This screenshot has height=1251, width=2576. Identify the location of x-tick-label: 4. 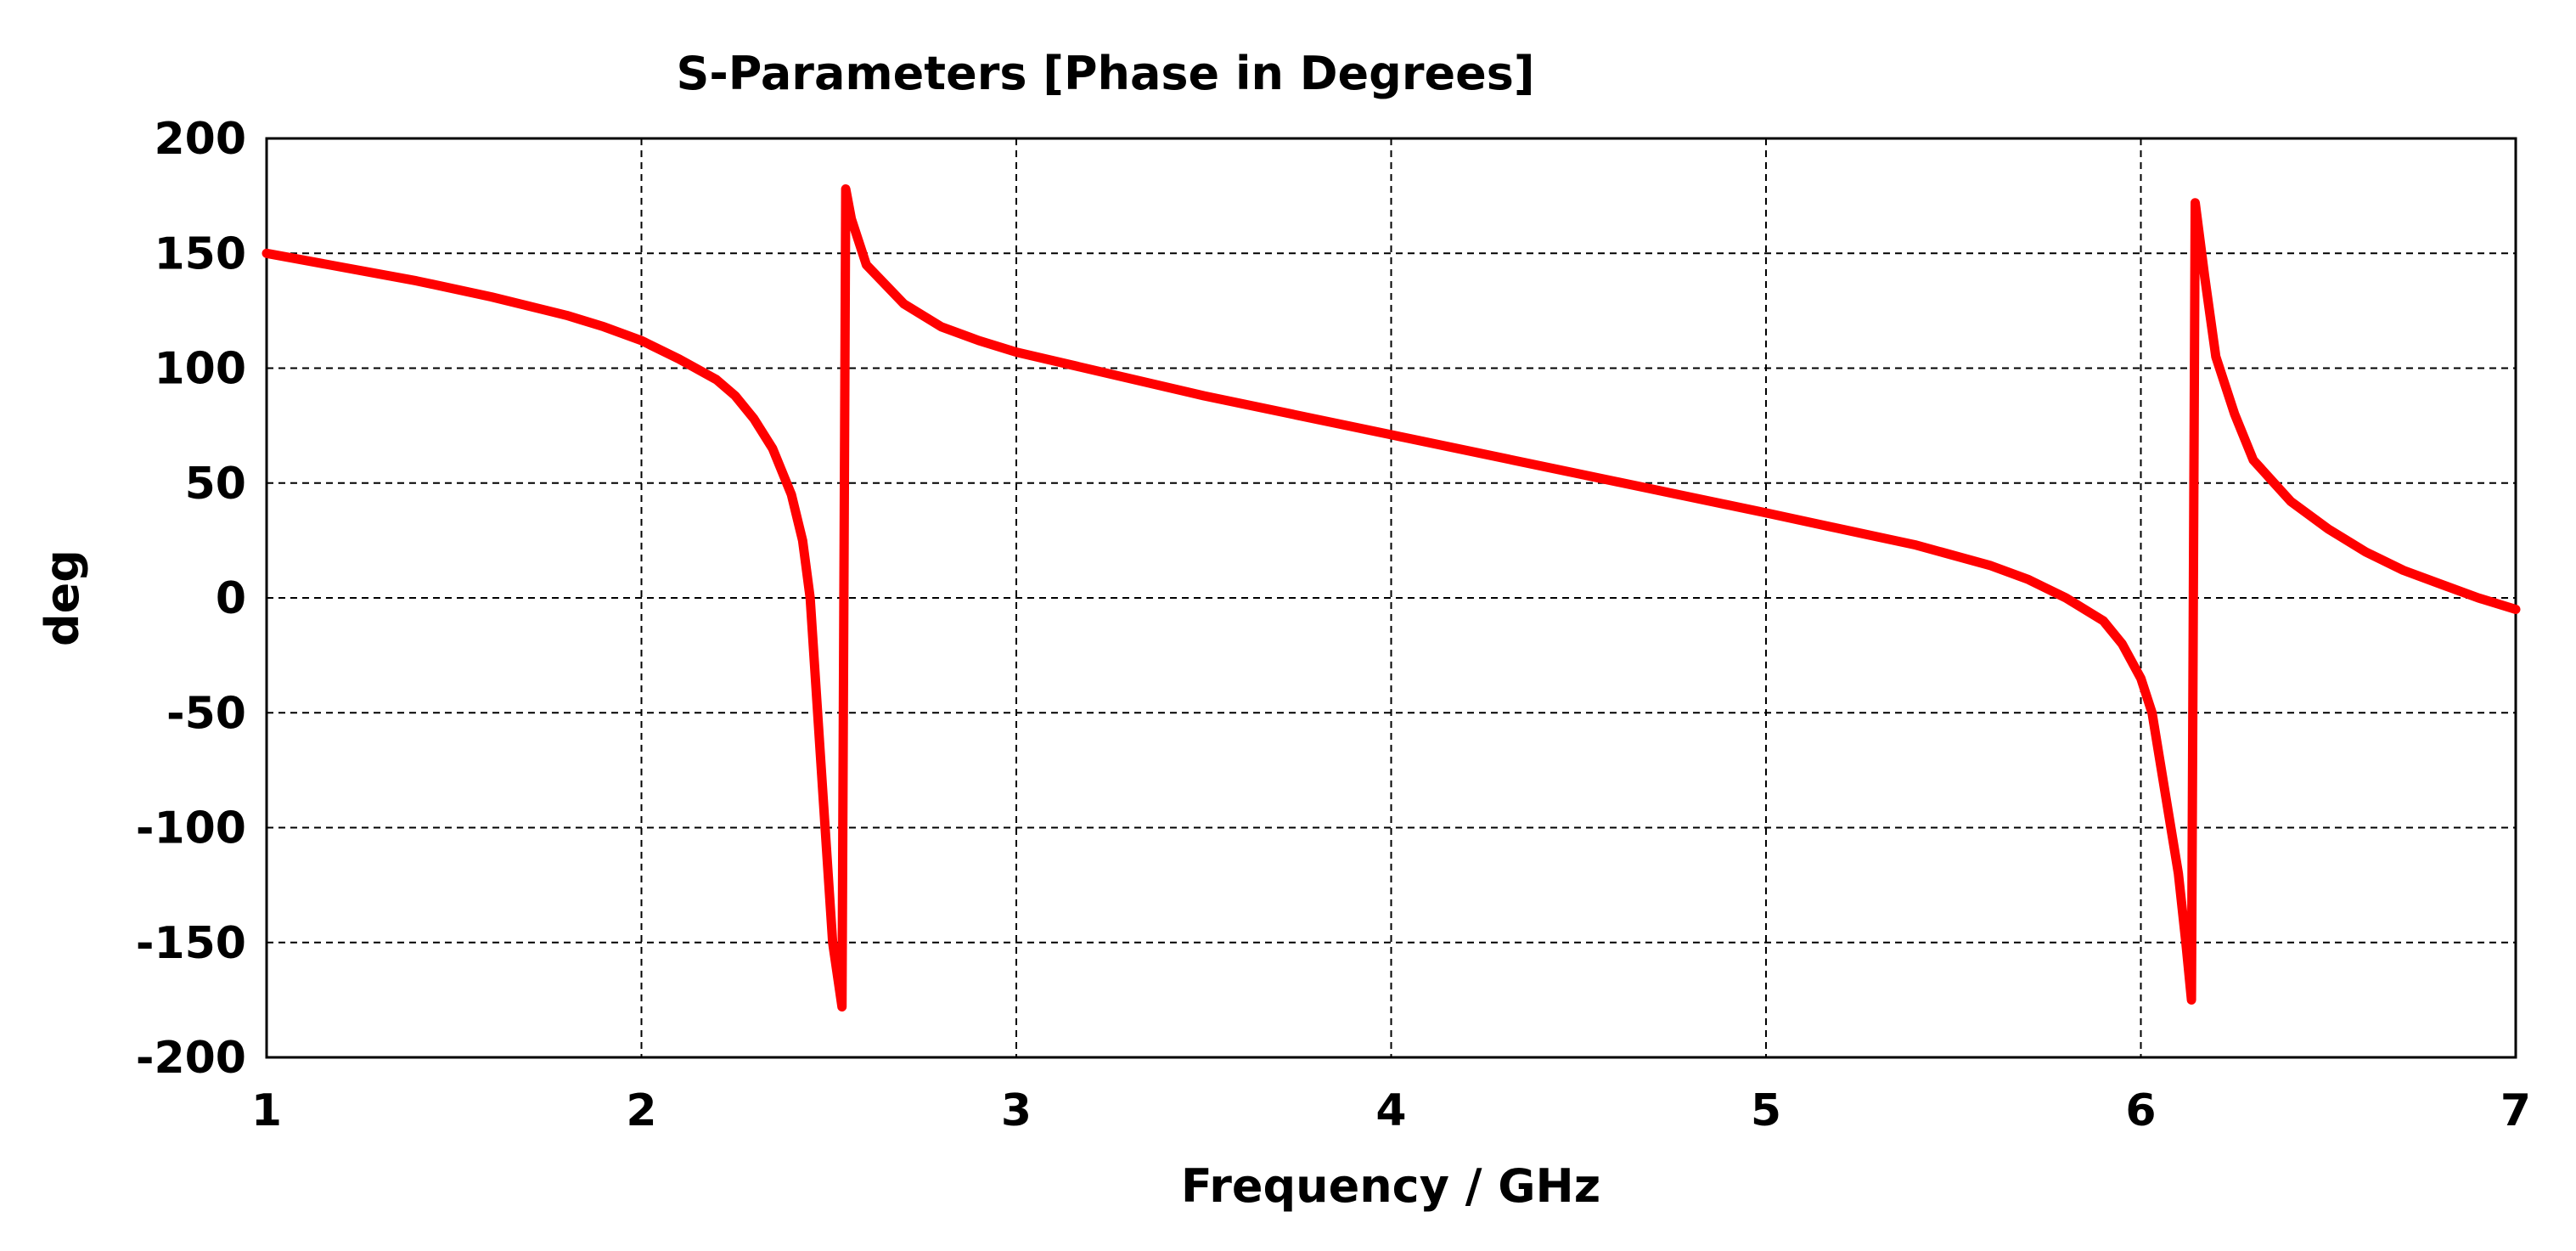
(1390, 1111).